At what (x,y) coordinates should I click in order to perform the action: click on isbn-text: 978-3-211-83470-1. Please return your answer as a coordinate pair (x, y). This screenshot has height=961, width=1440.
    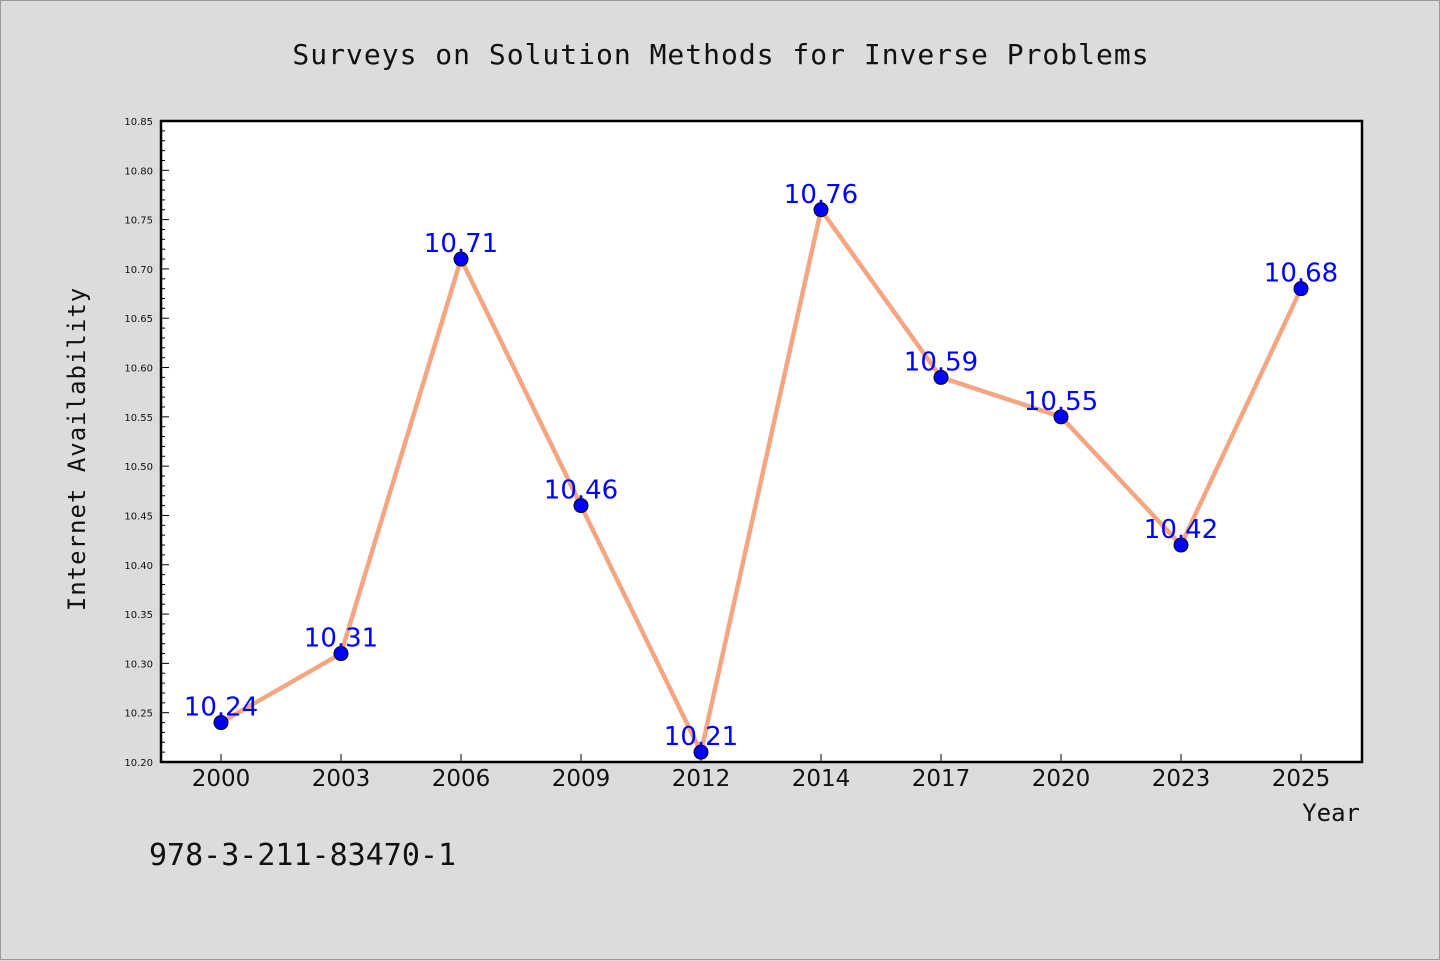
    Looking at the image, I should click on (302, 855).